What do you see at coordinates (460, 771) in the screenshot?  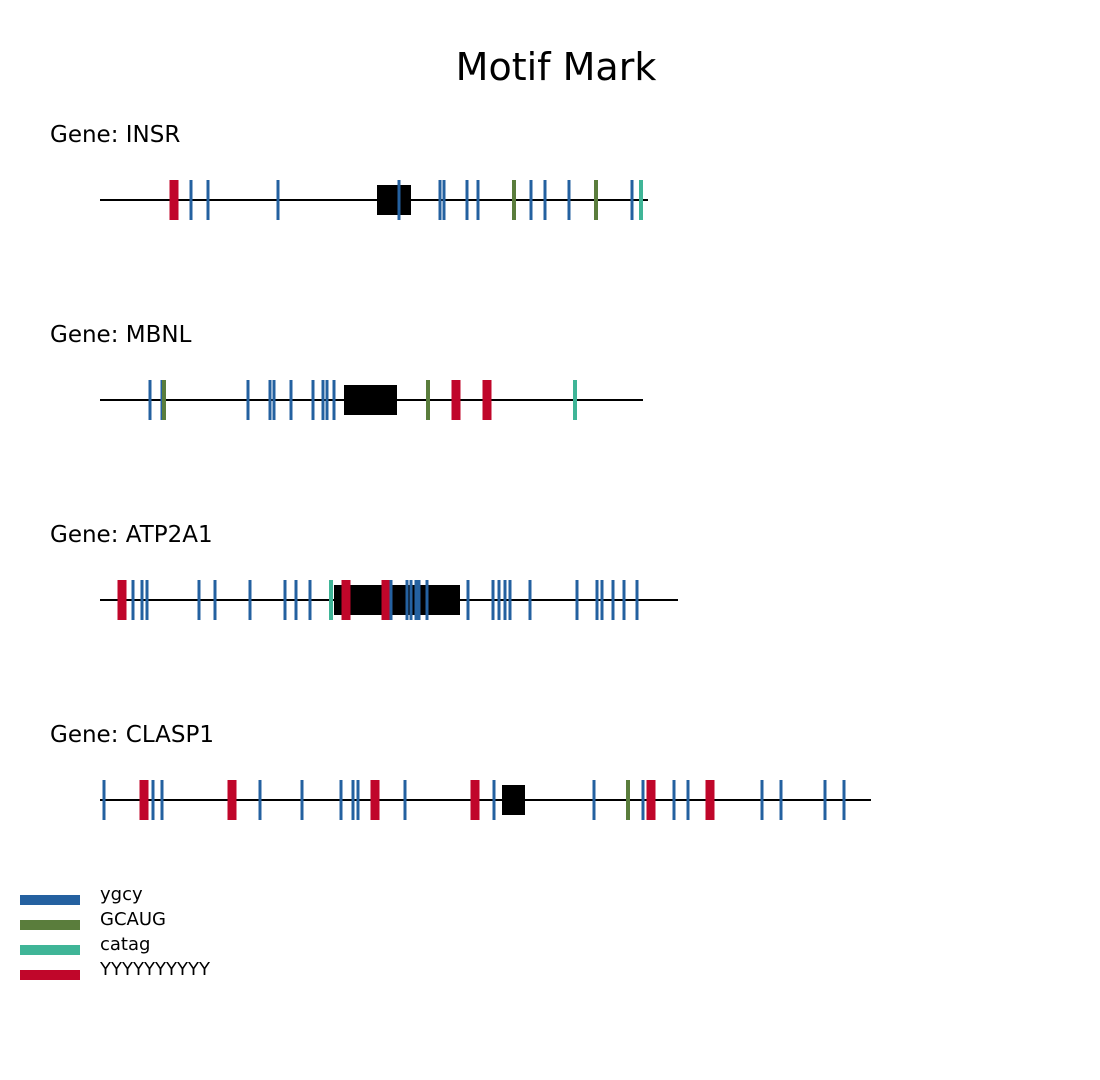 I see `gene-track: Gene: CLASP1` at bounding box center [460, 771].